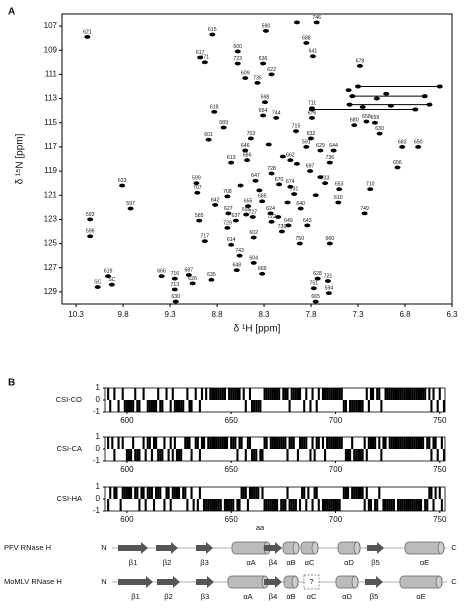 The width and height of the screenshot is (474, 615). I want to click on peak-label: 590, so click(266, 26).